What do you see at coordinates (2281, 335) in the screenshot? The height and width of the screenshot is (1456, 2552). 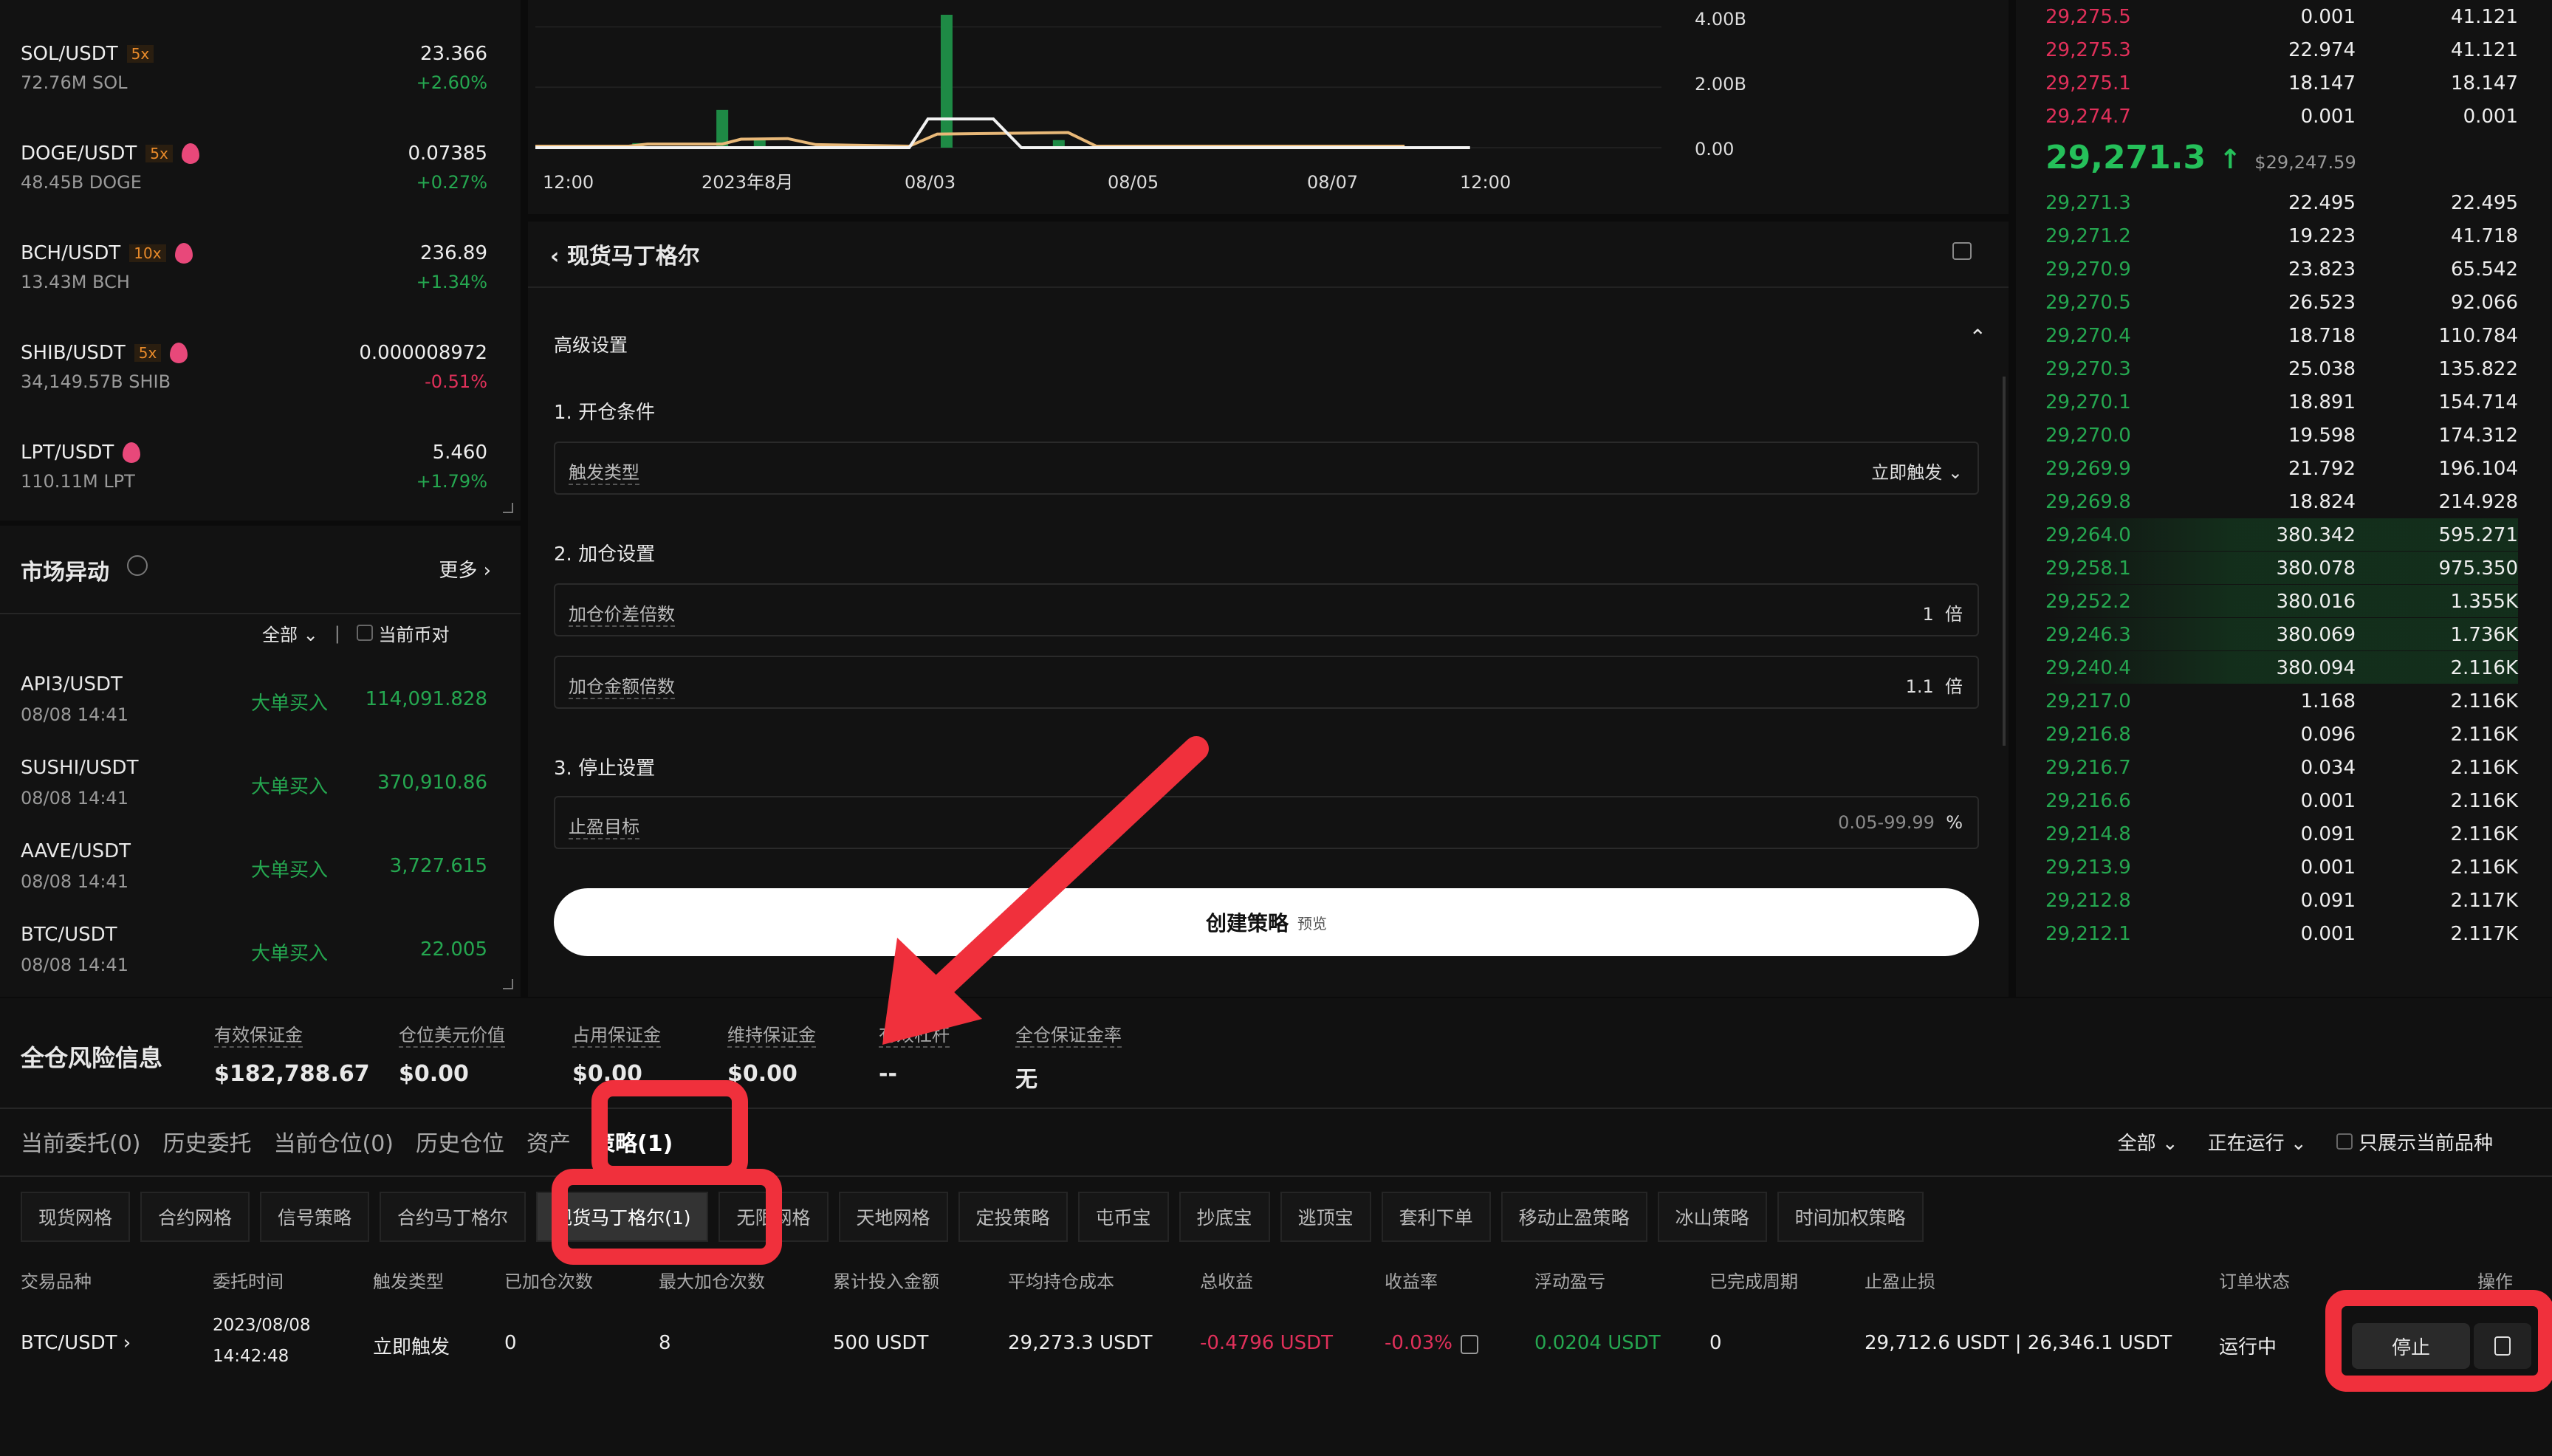 I see `bid-row: 29,270.4 18.718 110.784` at bounding box center [2281, 335].